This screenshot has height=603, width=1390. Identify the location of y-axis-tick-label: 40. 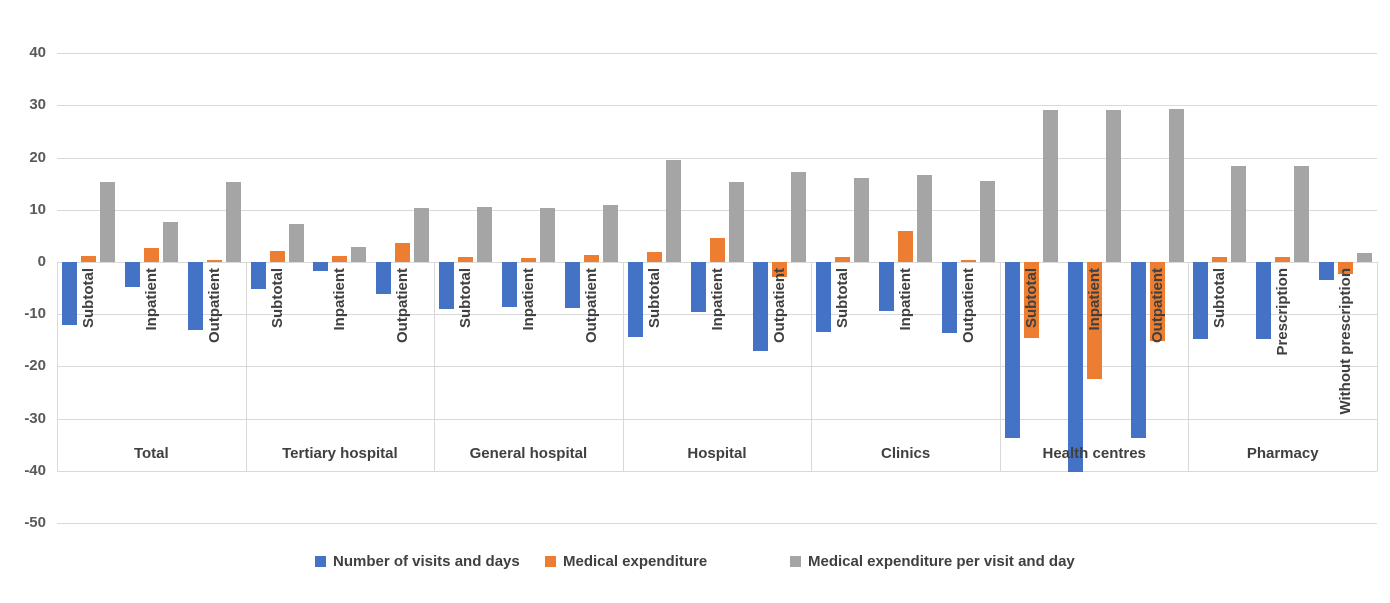
(37, 53).